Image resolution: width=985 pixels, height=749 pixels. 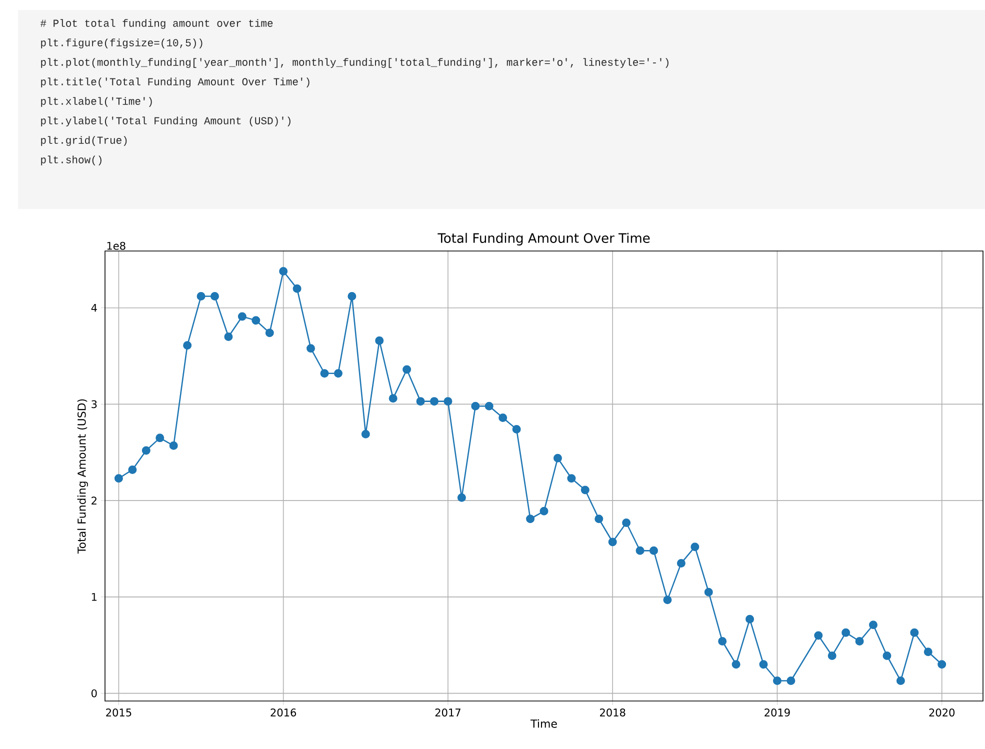 What do you see at coordinates (116, 246) in the screenshot?
I see `text: 1e8` at bounding box center [116, 246].